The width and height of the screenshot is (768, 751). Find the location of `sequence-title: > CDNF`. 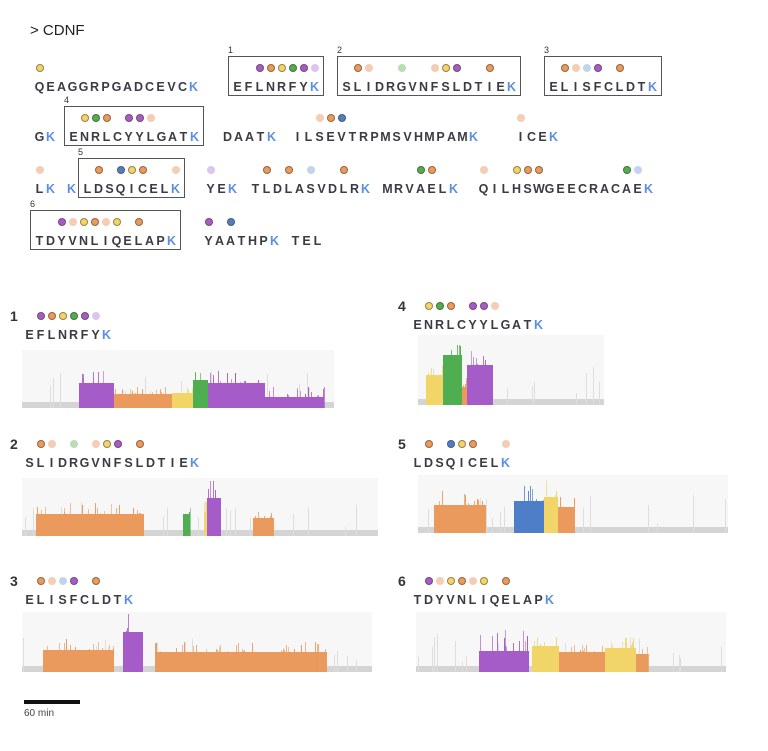

sequence-title: > CDNF is located at coordinates (57, 30).